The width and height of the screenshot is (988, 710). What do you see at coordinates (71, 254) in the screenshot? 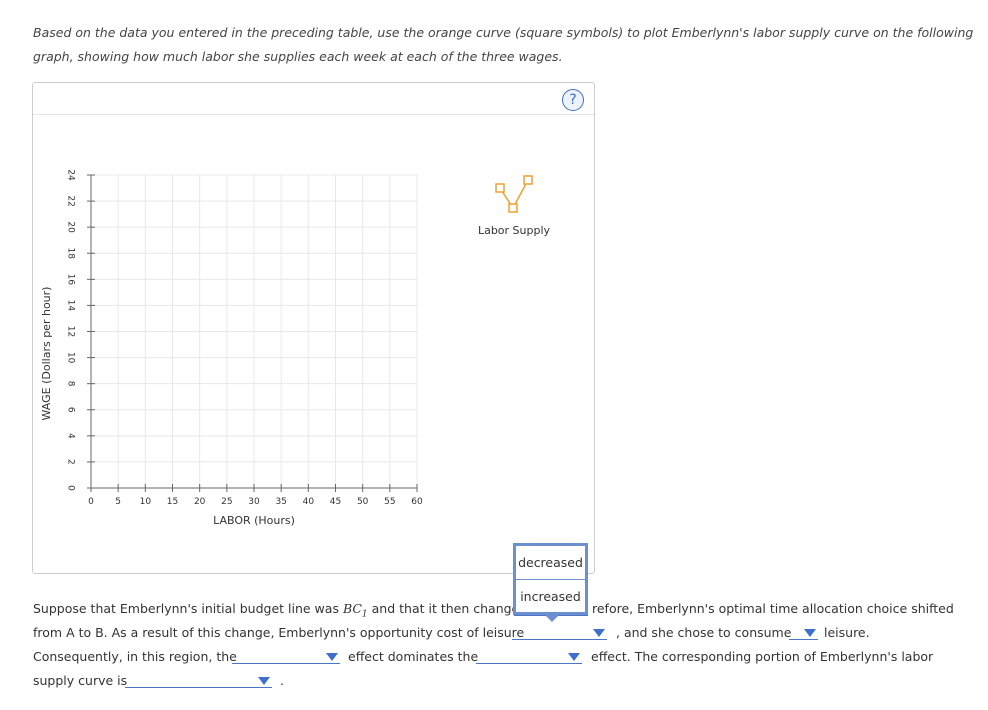
I see `y-tick-label: 18` at bounding box center [71, 254].